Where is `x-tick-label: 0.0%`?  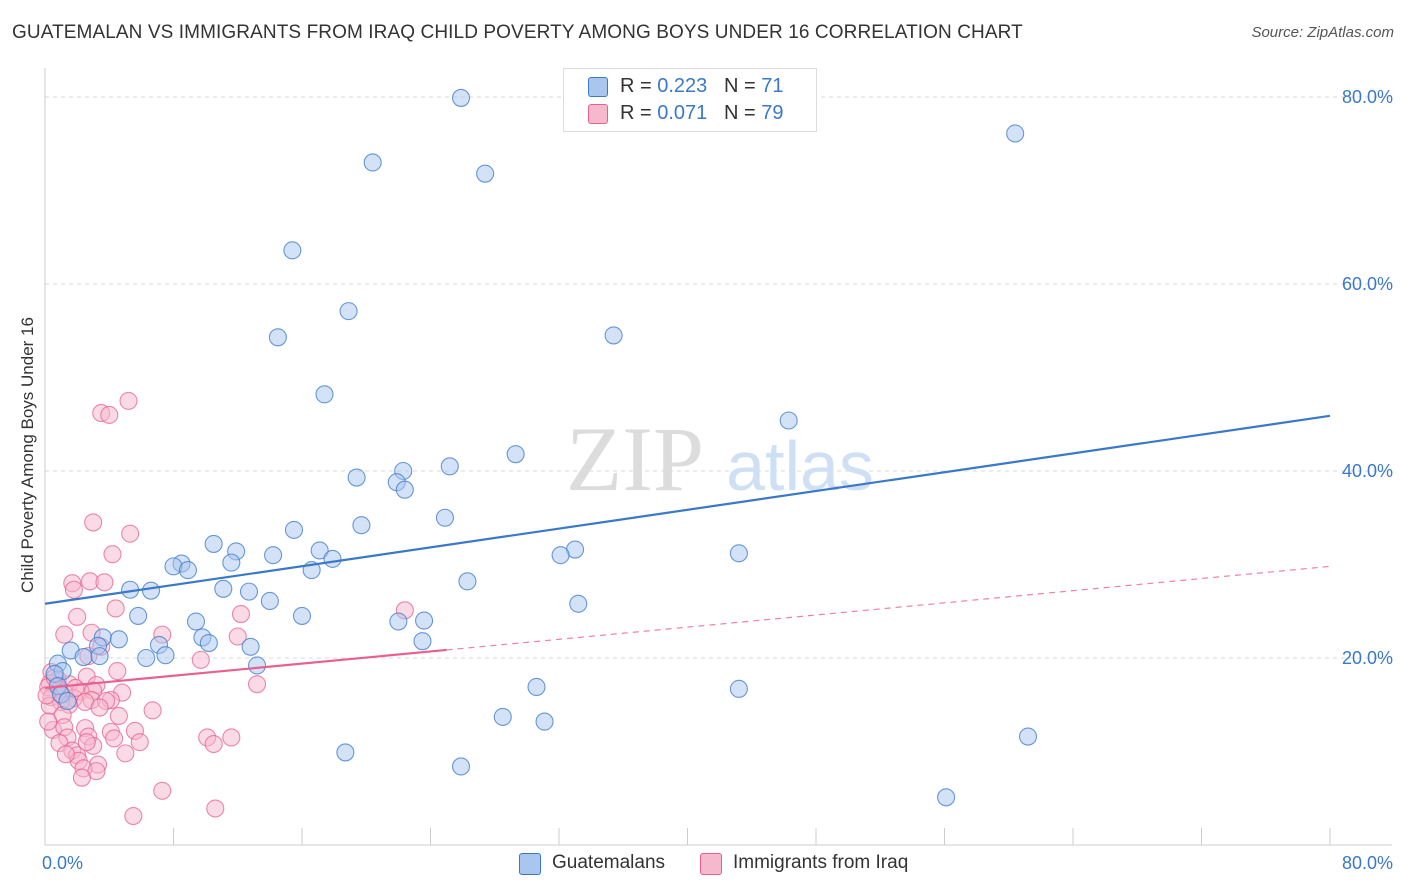
x-tick-label: 0.0% is located at coordinates (62, 863).